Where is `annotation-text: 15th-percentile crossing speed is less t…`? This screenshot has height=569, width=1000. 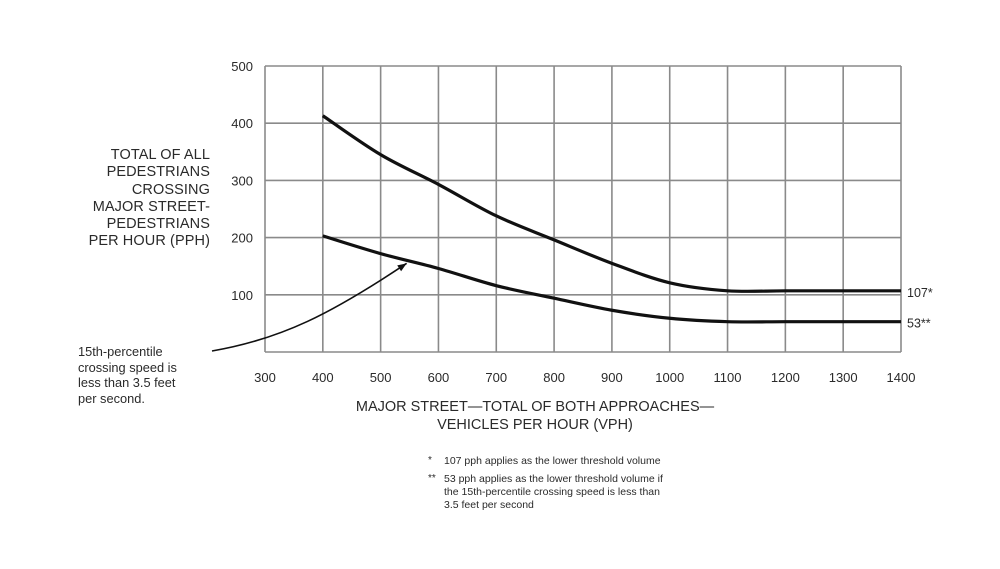
annotation-text: 15th-percentile crossing speed is less t… is located at coordinates (148, 375).